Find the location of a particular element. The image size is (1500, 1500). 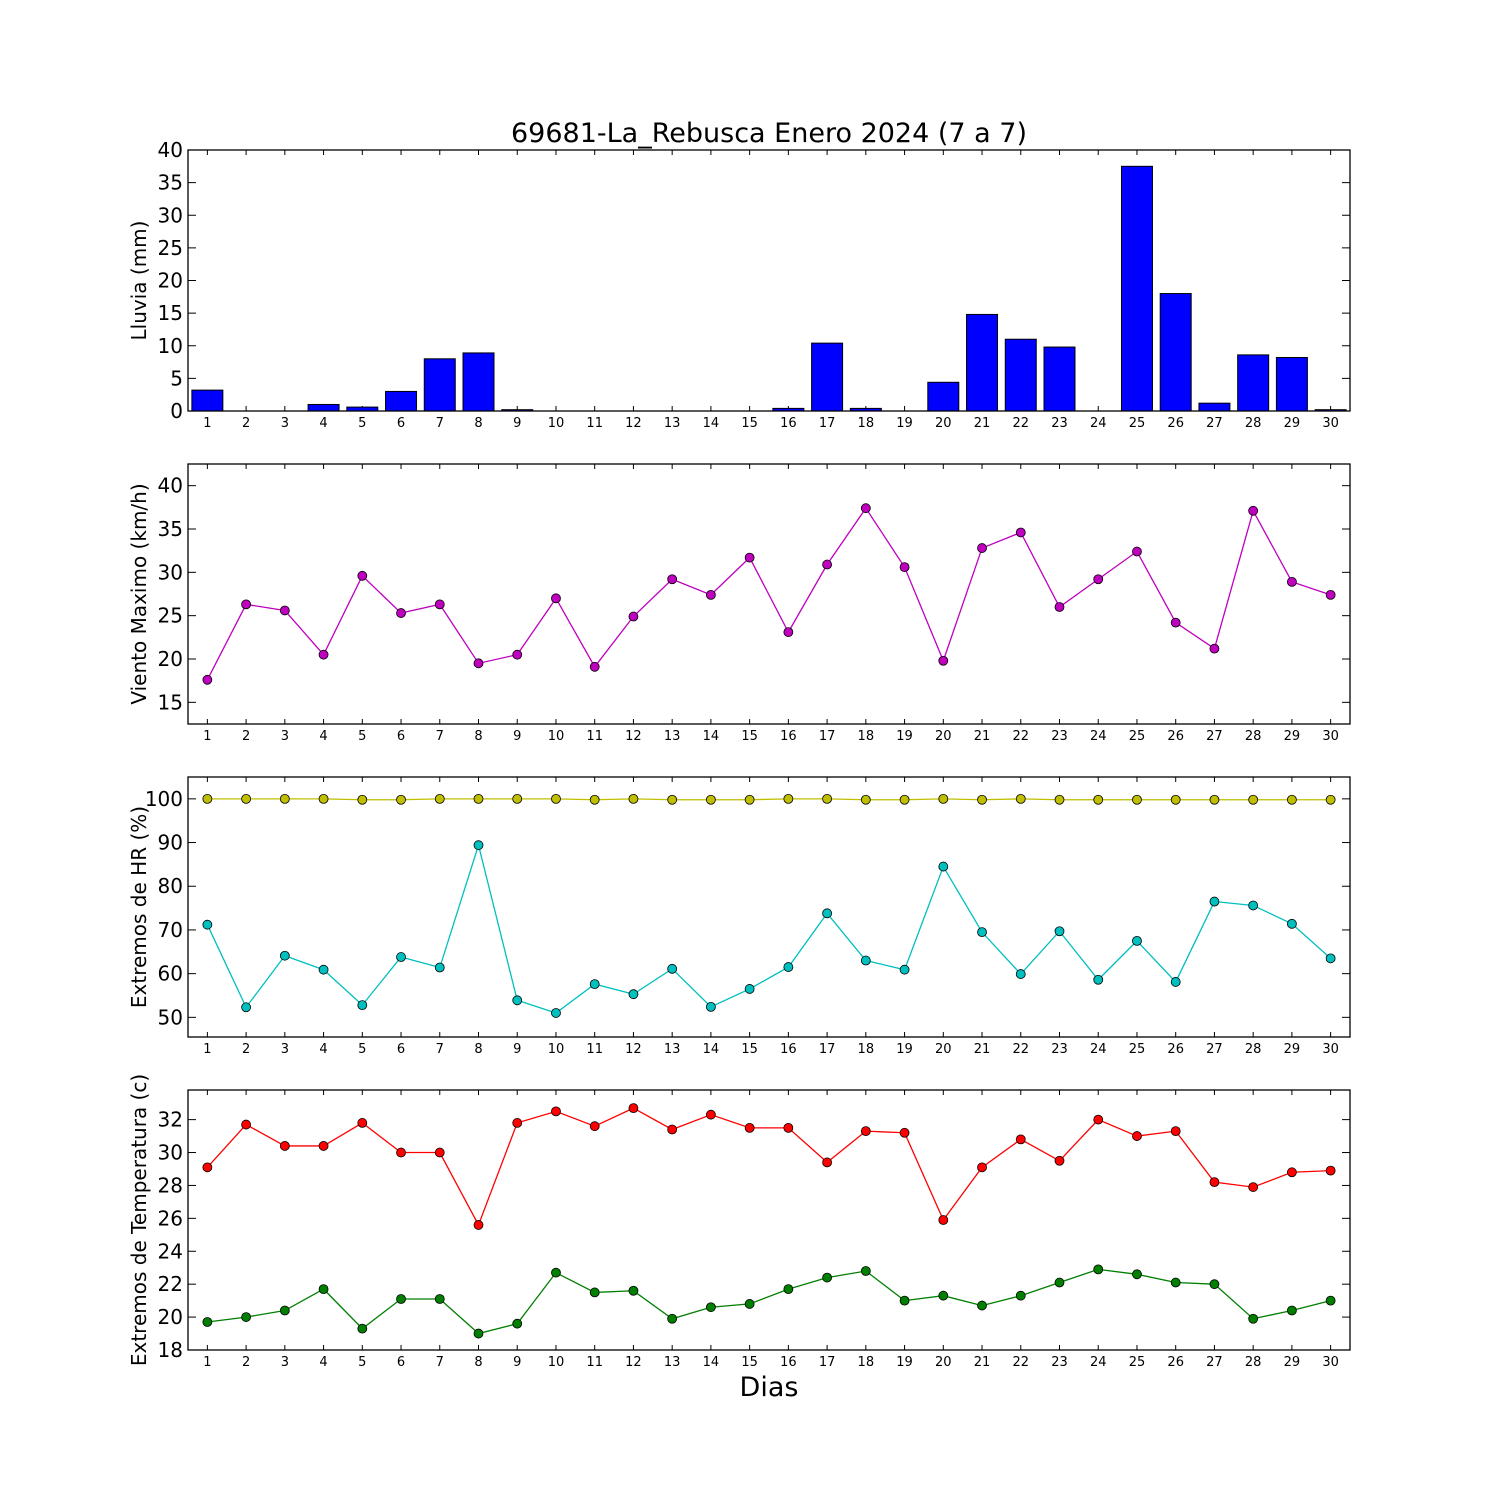

x-axis-label: Dias is located at coordinates (769, 1387).